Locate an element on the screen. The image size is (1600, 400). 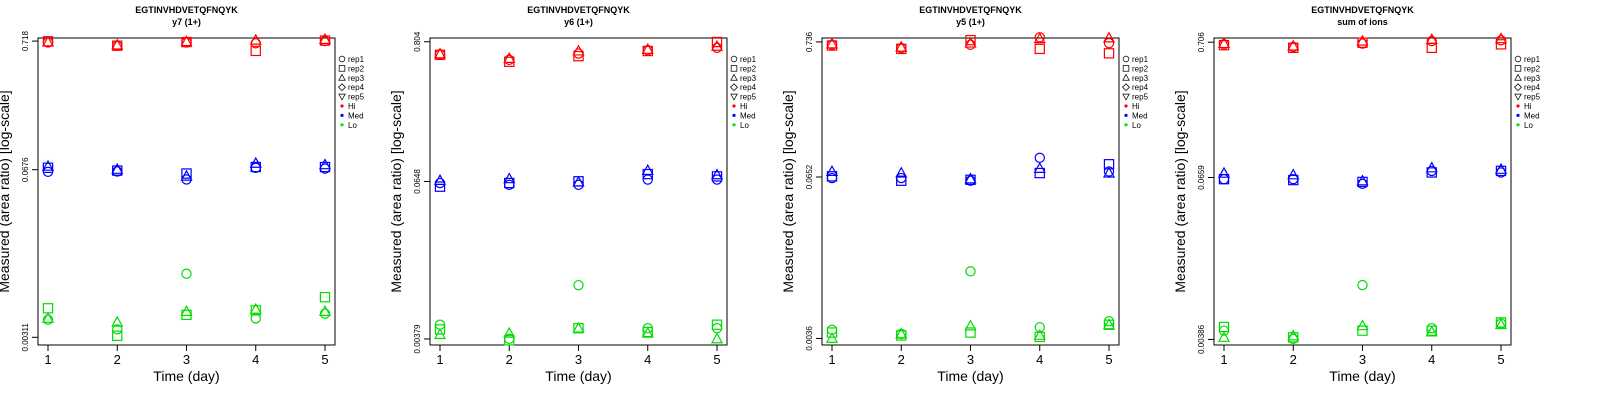
legend-label: rep3 is located at coordinates (1140, 78).